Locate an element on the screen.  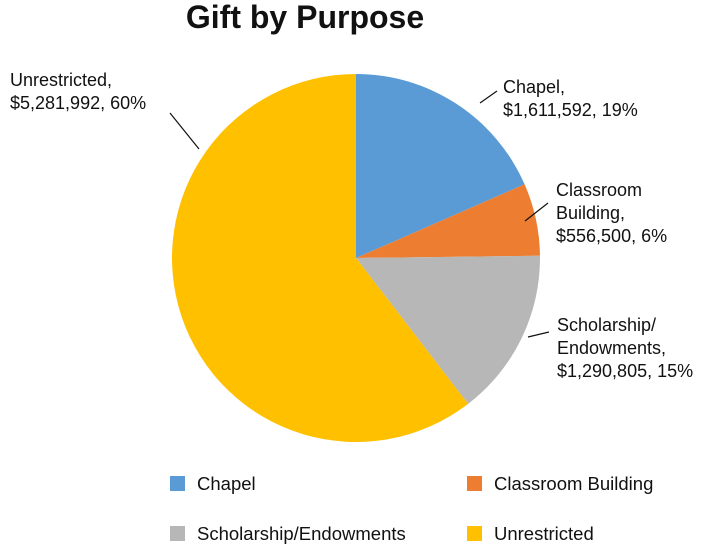
data-label-chapel: Chapel, $1,611,592, 19% is located at coordinates (570, 98).